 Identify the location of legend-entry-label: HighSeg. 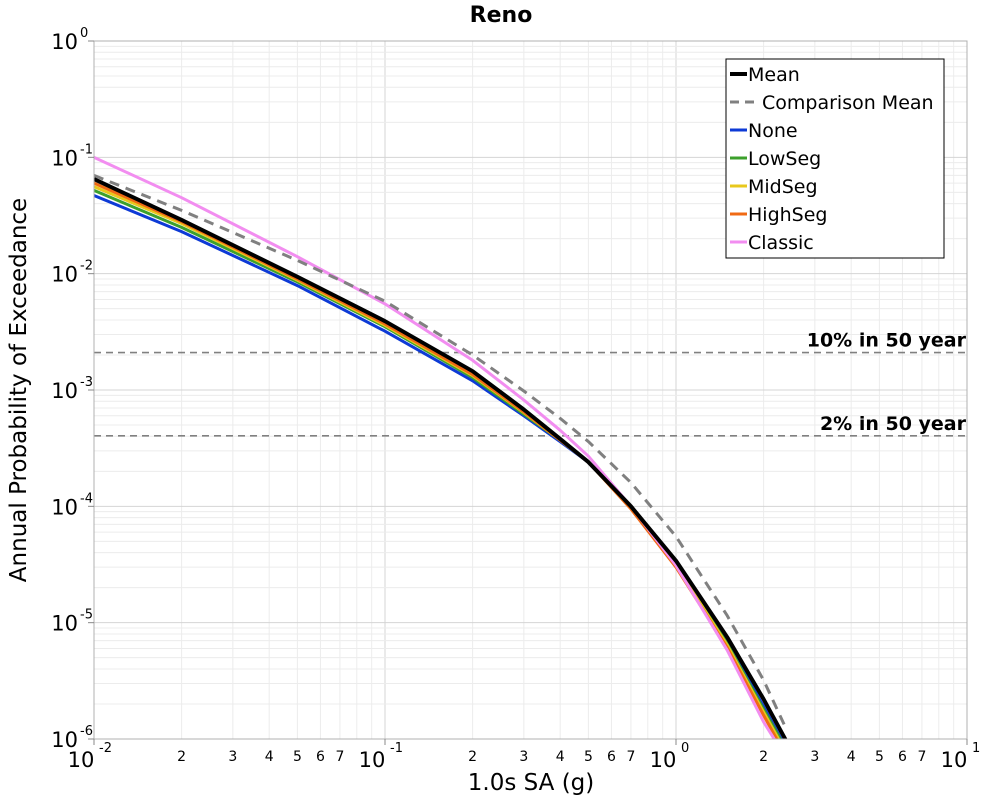
(787, 215).